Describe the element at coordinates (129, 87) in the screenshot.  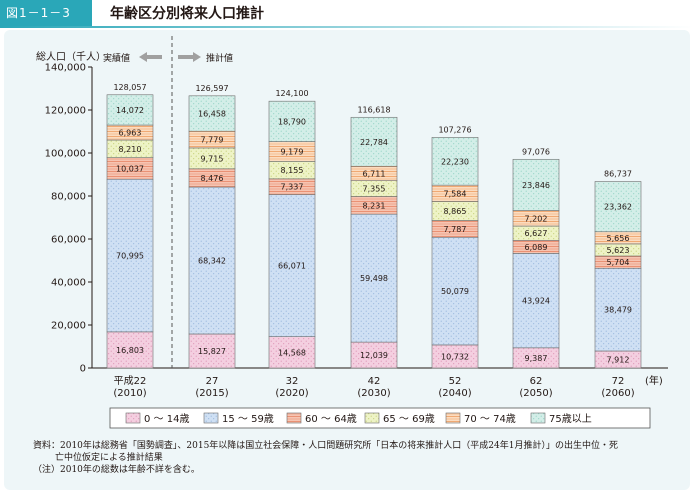
I see `total-label: 128,057` at that location.